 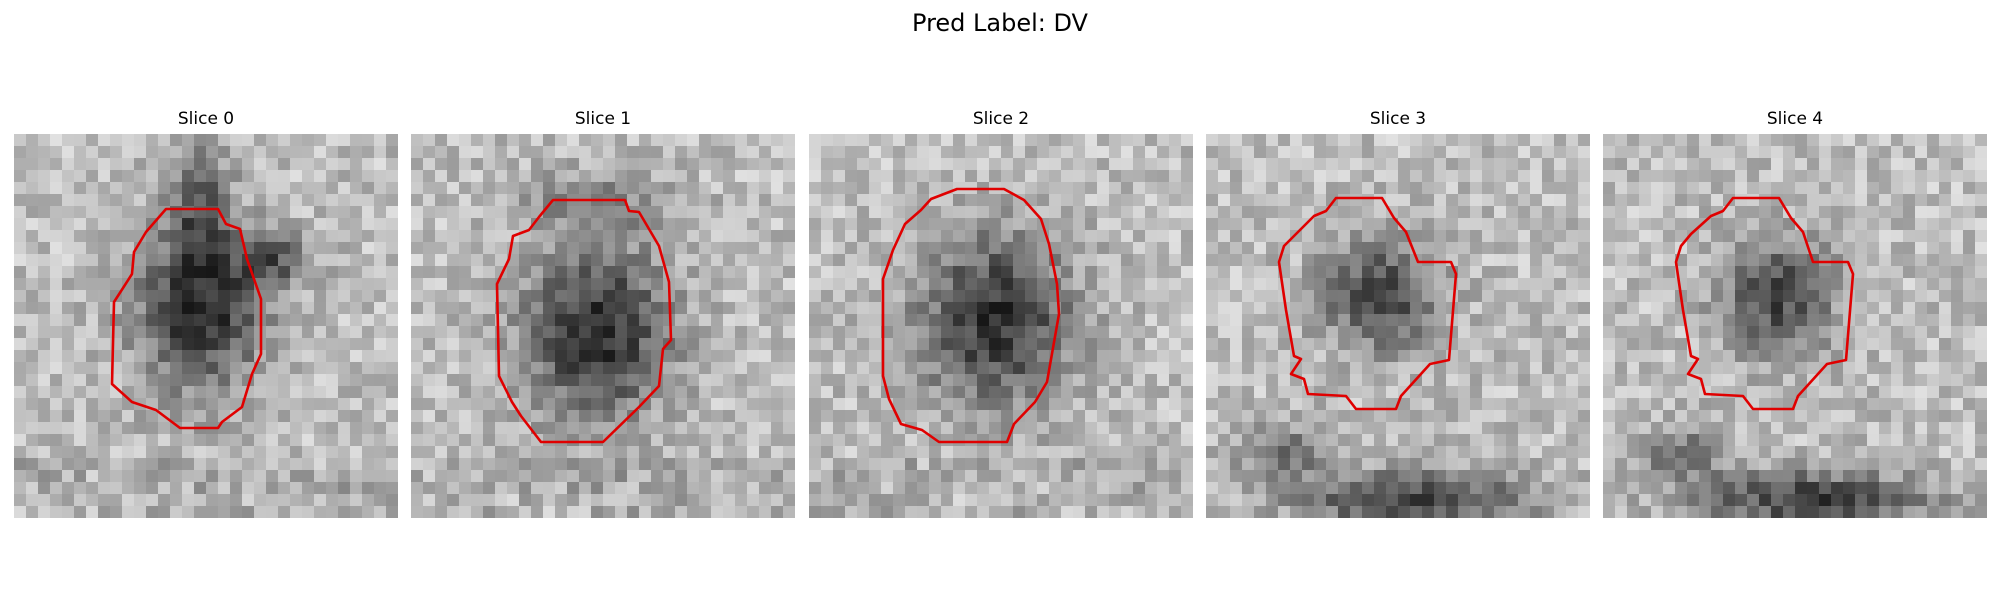 What do you see at coordinates (1001, 119) in the screenshot?
I see `slice-title: Slice 2` at bounding box center [1001, 119].